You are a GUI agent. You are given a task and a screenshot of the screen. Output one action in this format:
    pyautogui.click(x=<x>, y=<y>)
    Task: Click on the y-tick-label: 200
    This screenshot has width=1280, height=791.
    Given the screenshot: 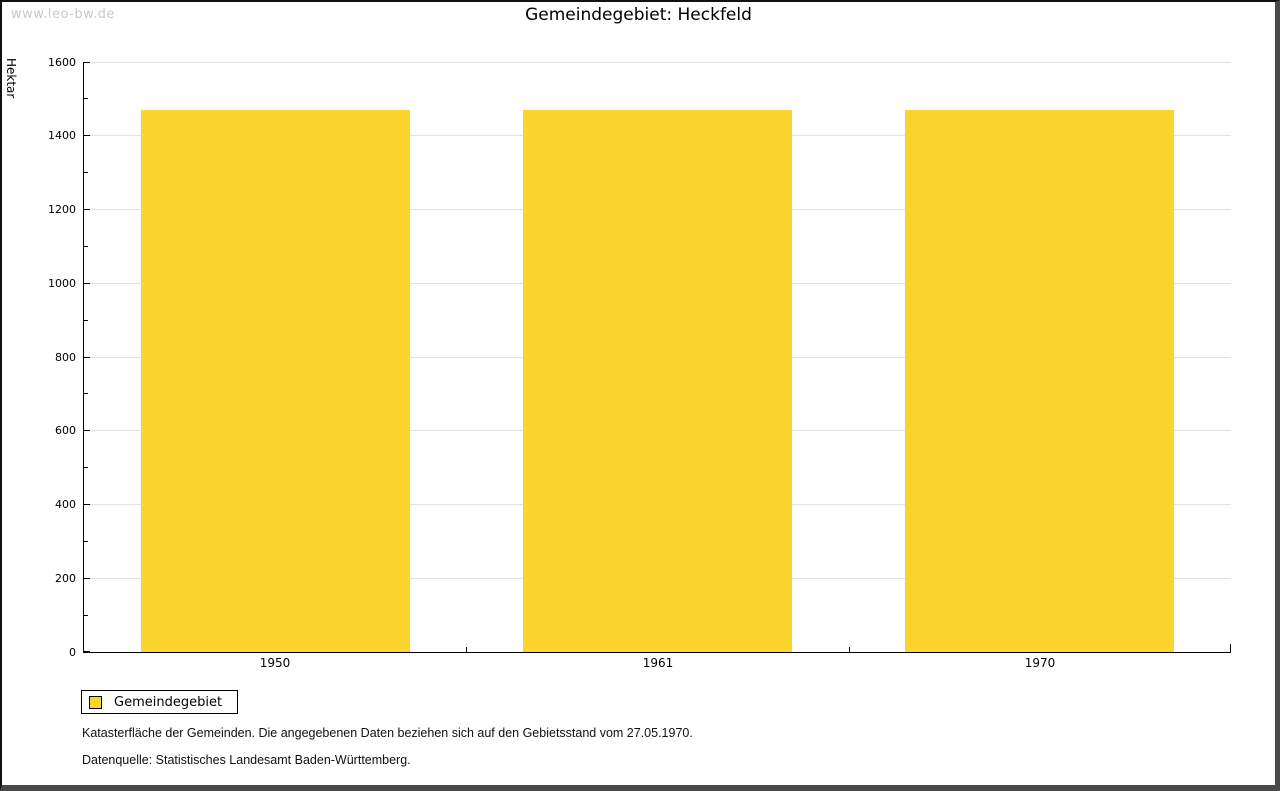 What is the action you would take?
    pyautogui.click(x=65, y=578)
    